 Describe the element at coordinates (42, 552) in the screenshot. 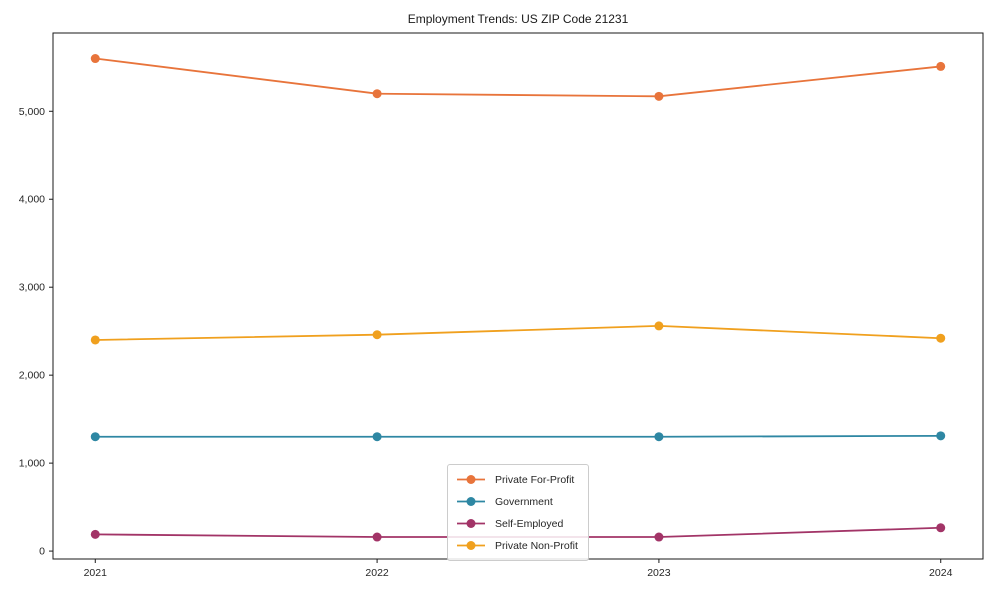

I see `y-tick-label: 0` at that location.